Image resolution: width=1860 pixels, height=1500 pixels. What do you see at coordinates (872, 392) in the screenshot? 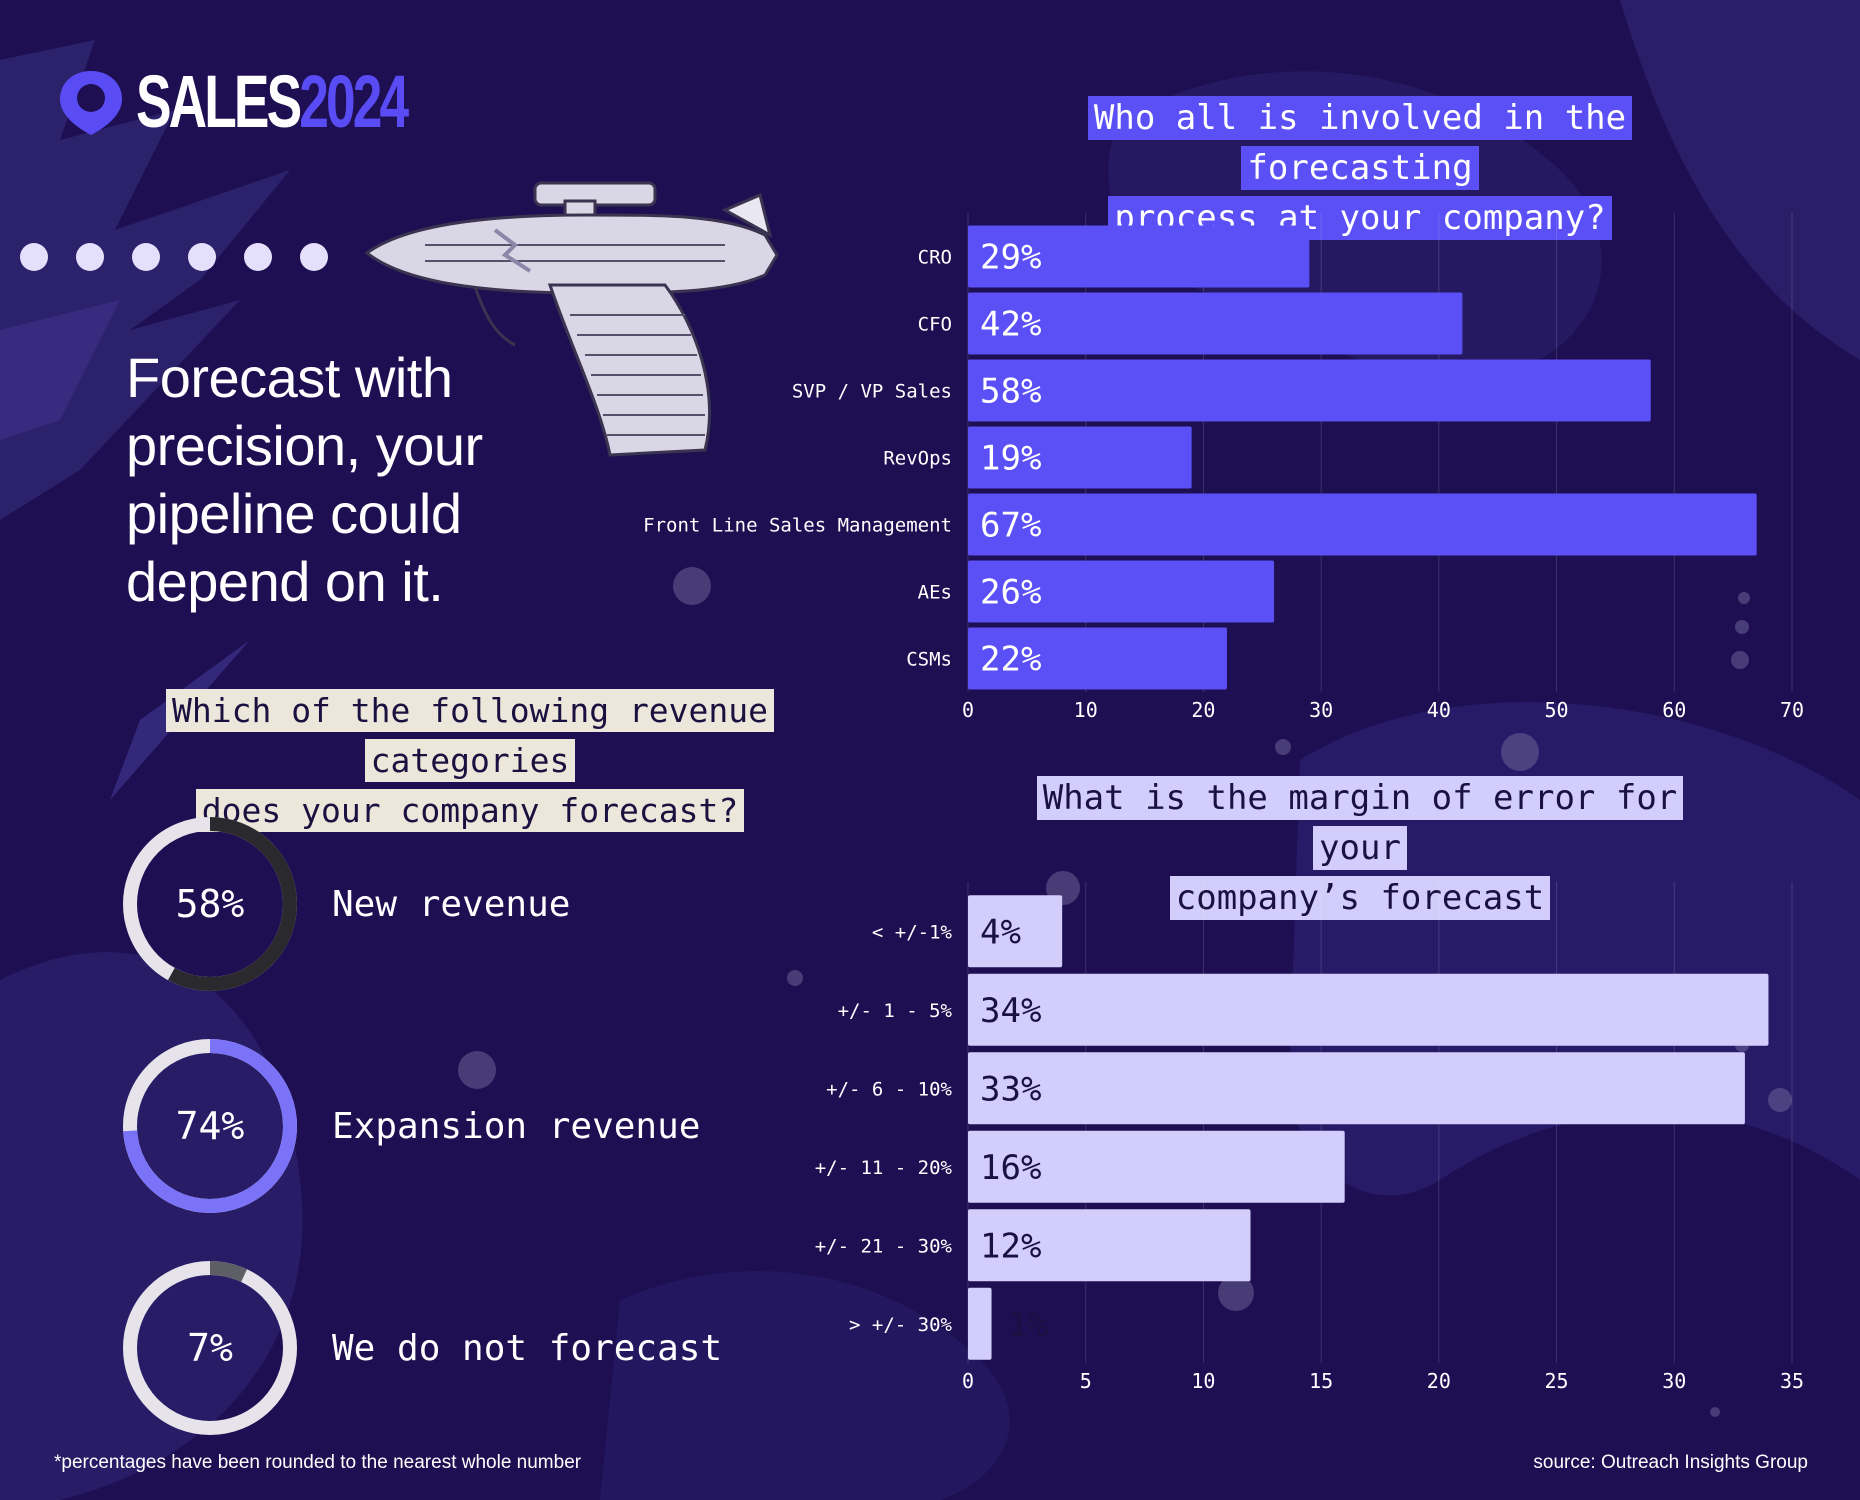
I see `involved-category-label: SVP / VP Sales` at bounding box center [872, 392].